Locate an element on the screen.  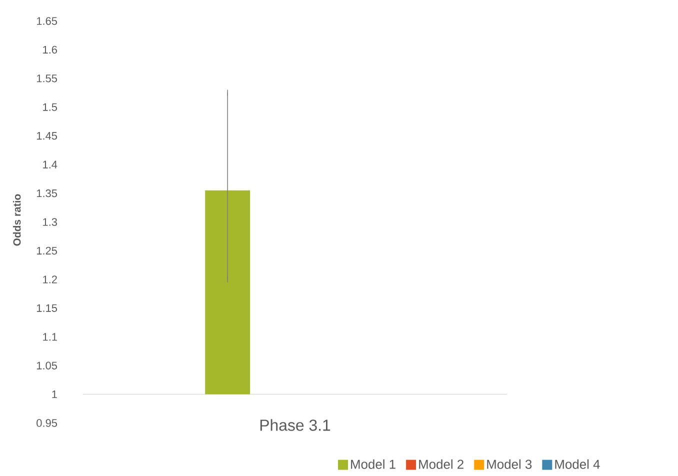
y-tick-label: 1.05 is located at coordinates (47, 366).